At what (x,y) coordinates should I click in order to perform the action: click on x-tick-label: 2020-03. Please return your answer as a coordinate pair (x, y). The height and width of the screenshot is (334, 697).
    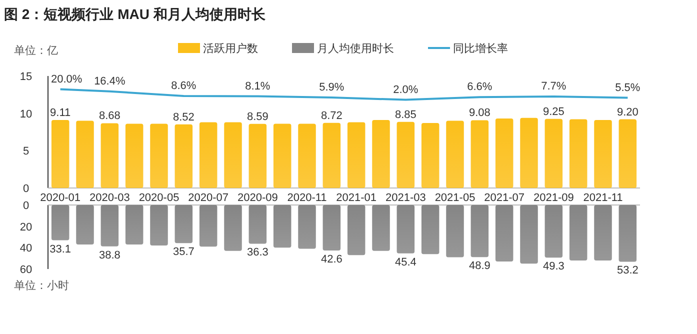
    Looking at the image, I should click on (109, 198).